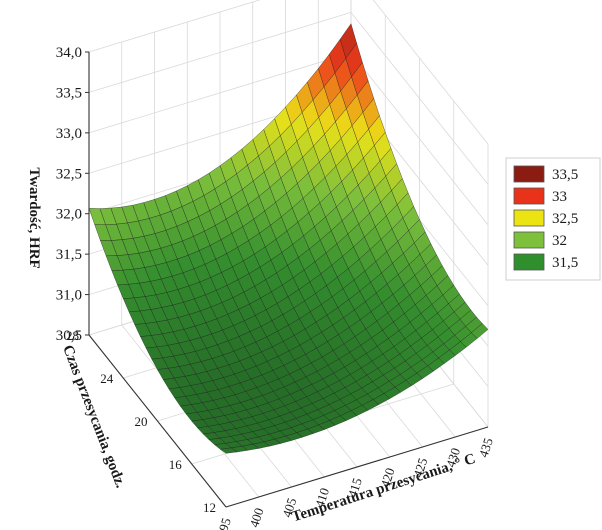 This screenshot has height=530, width=602. Describe the element at coordinates (69, 296) in the screenshot. I see `z-tick-label: 31,0` at that location.